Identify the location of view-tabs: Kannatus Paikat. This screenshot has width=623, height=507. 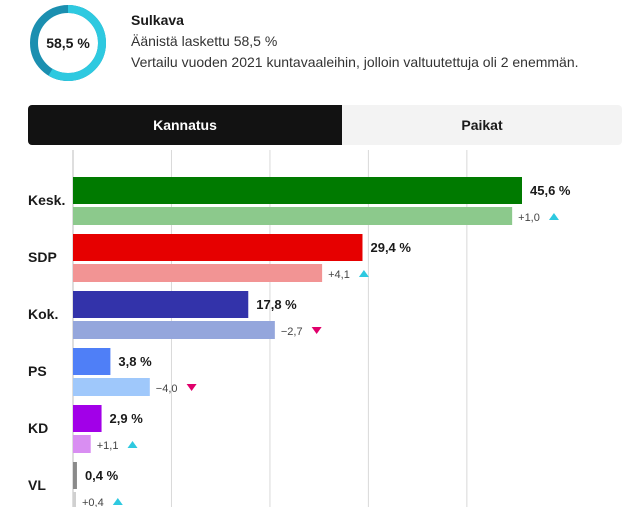
(325, 125).